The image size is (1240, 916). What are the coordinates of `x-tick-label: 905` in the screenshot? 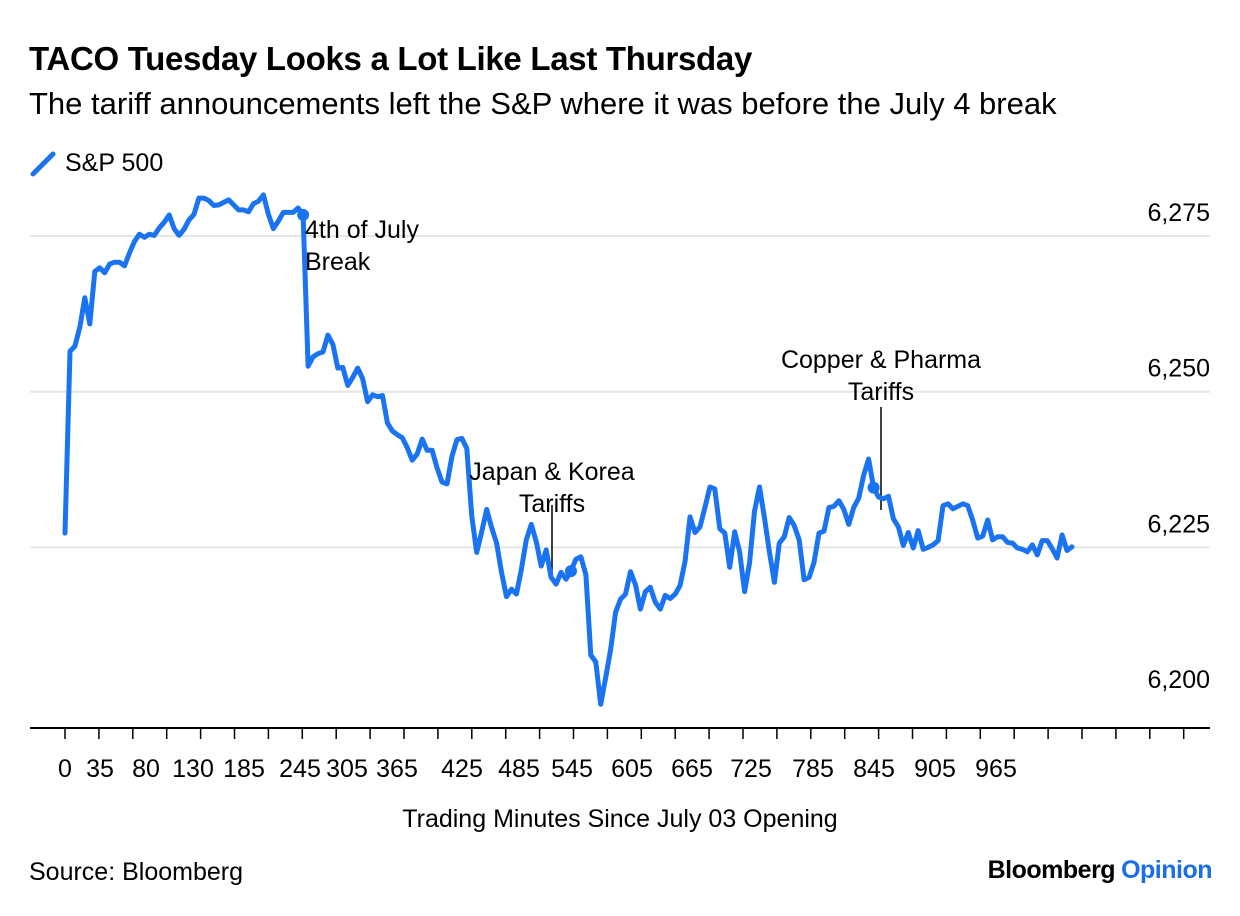 It's located at (935, 769).